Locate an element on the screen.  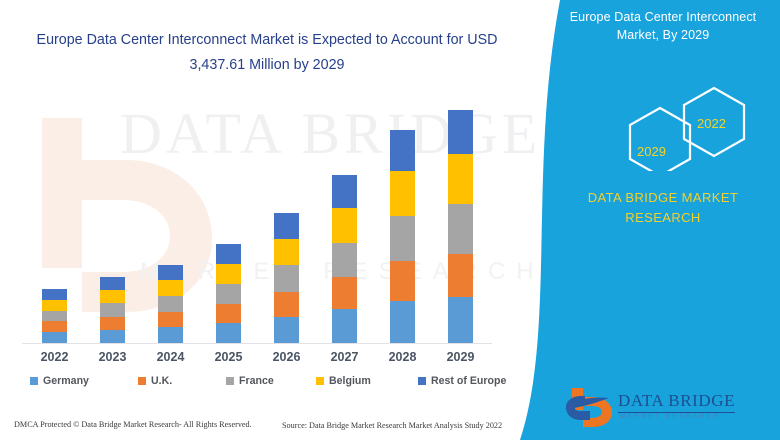
x-axis-label: 2027 is located at coordinates (344, 357).